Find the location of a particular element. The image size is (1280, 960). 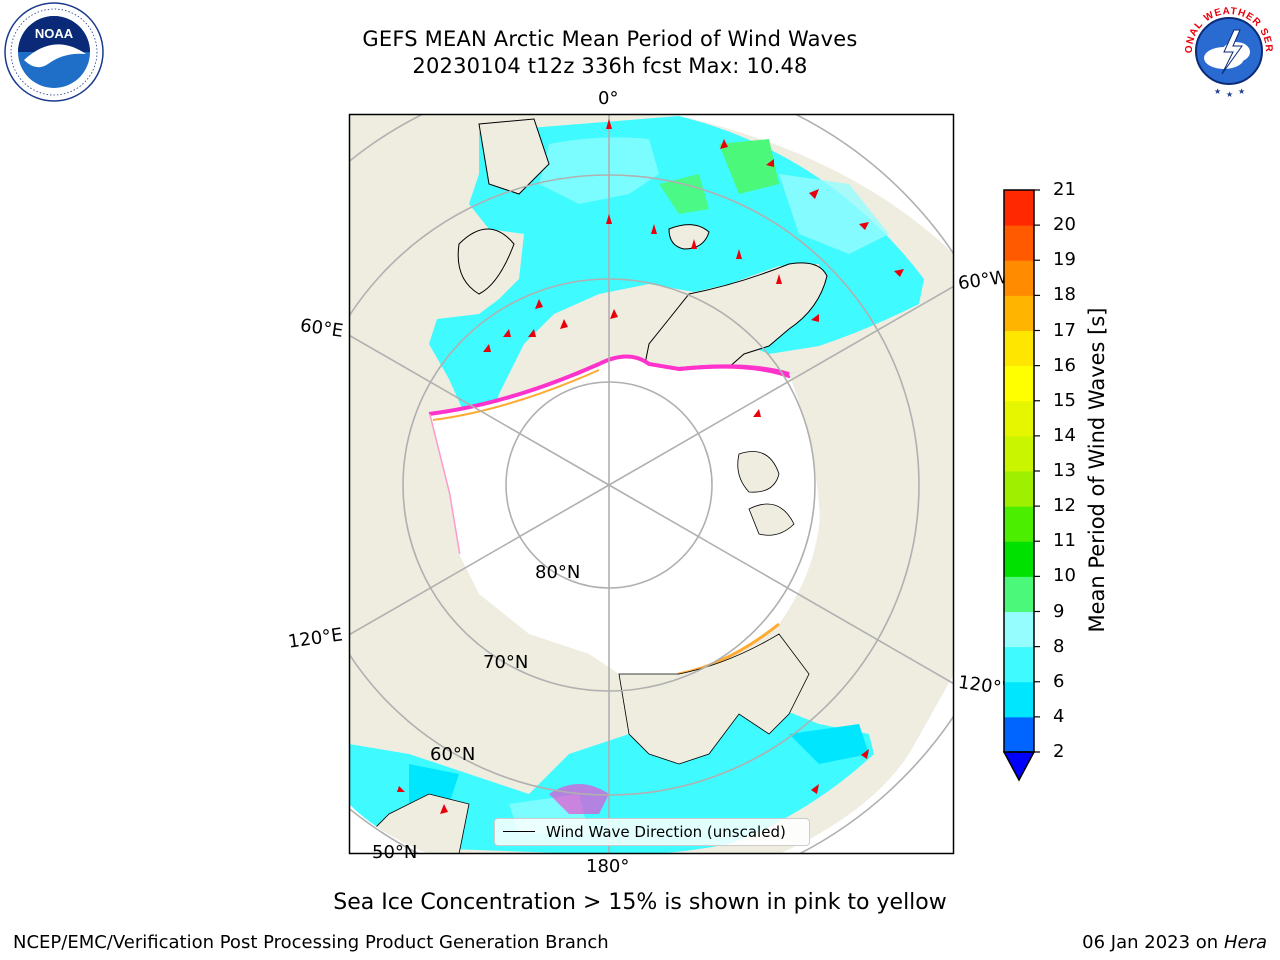

lat-label-60: 60°N is located at coordinates (453, 754).